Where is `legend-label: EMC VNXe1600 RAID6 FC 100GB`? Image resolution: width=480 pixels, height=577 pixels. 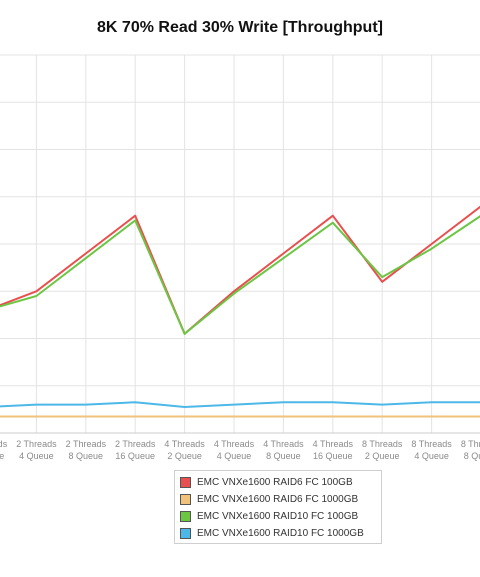
legend-label: EMC VNXe1600 RAID6 FC 100GB is located at coordinates (275, 482).